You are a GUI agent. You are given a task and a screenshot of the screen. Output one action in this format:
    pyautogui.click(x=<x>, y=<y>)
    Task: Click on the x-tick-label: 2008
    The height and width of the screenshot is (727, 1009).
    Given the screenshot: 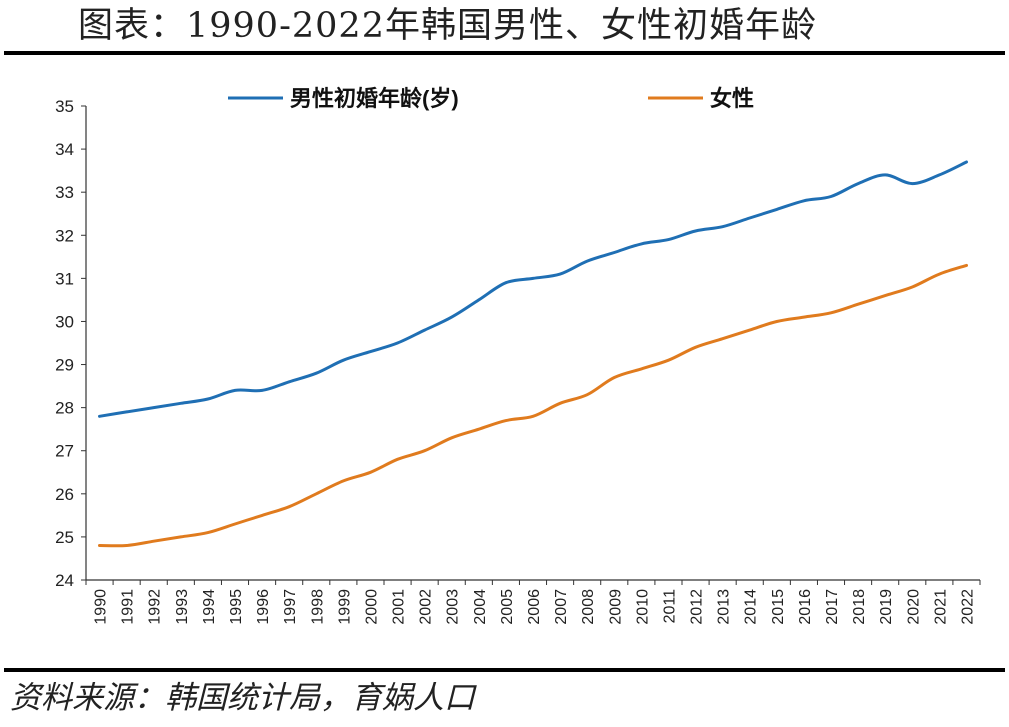 What is the action you would take?
    pyautogui.click(x=588, y=607)
    